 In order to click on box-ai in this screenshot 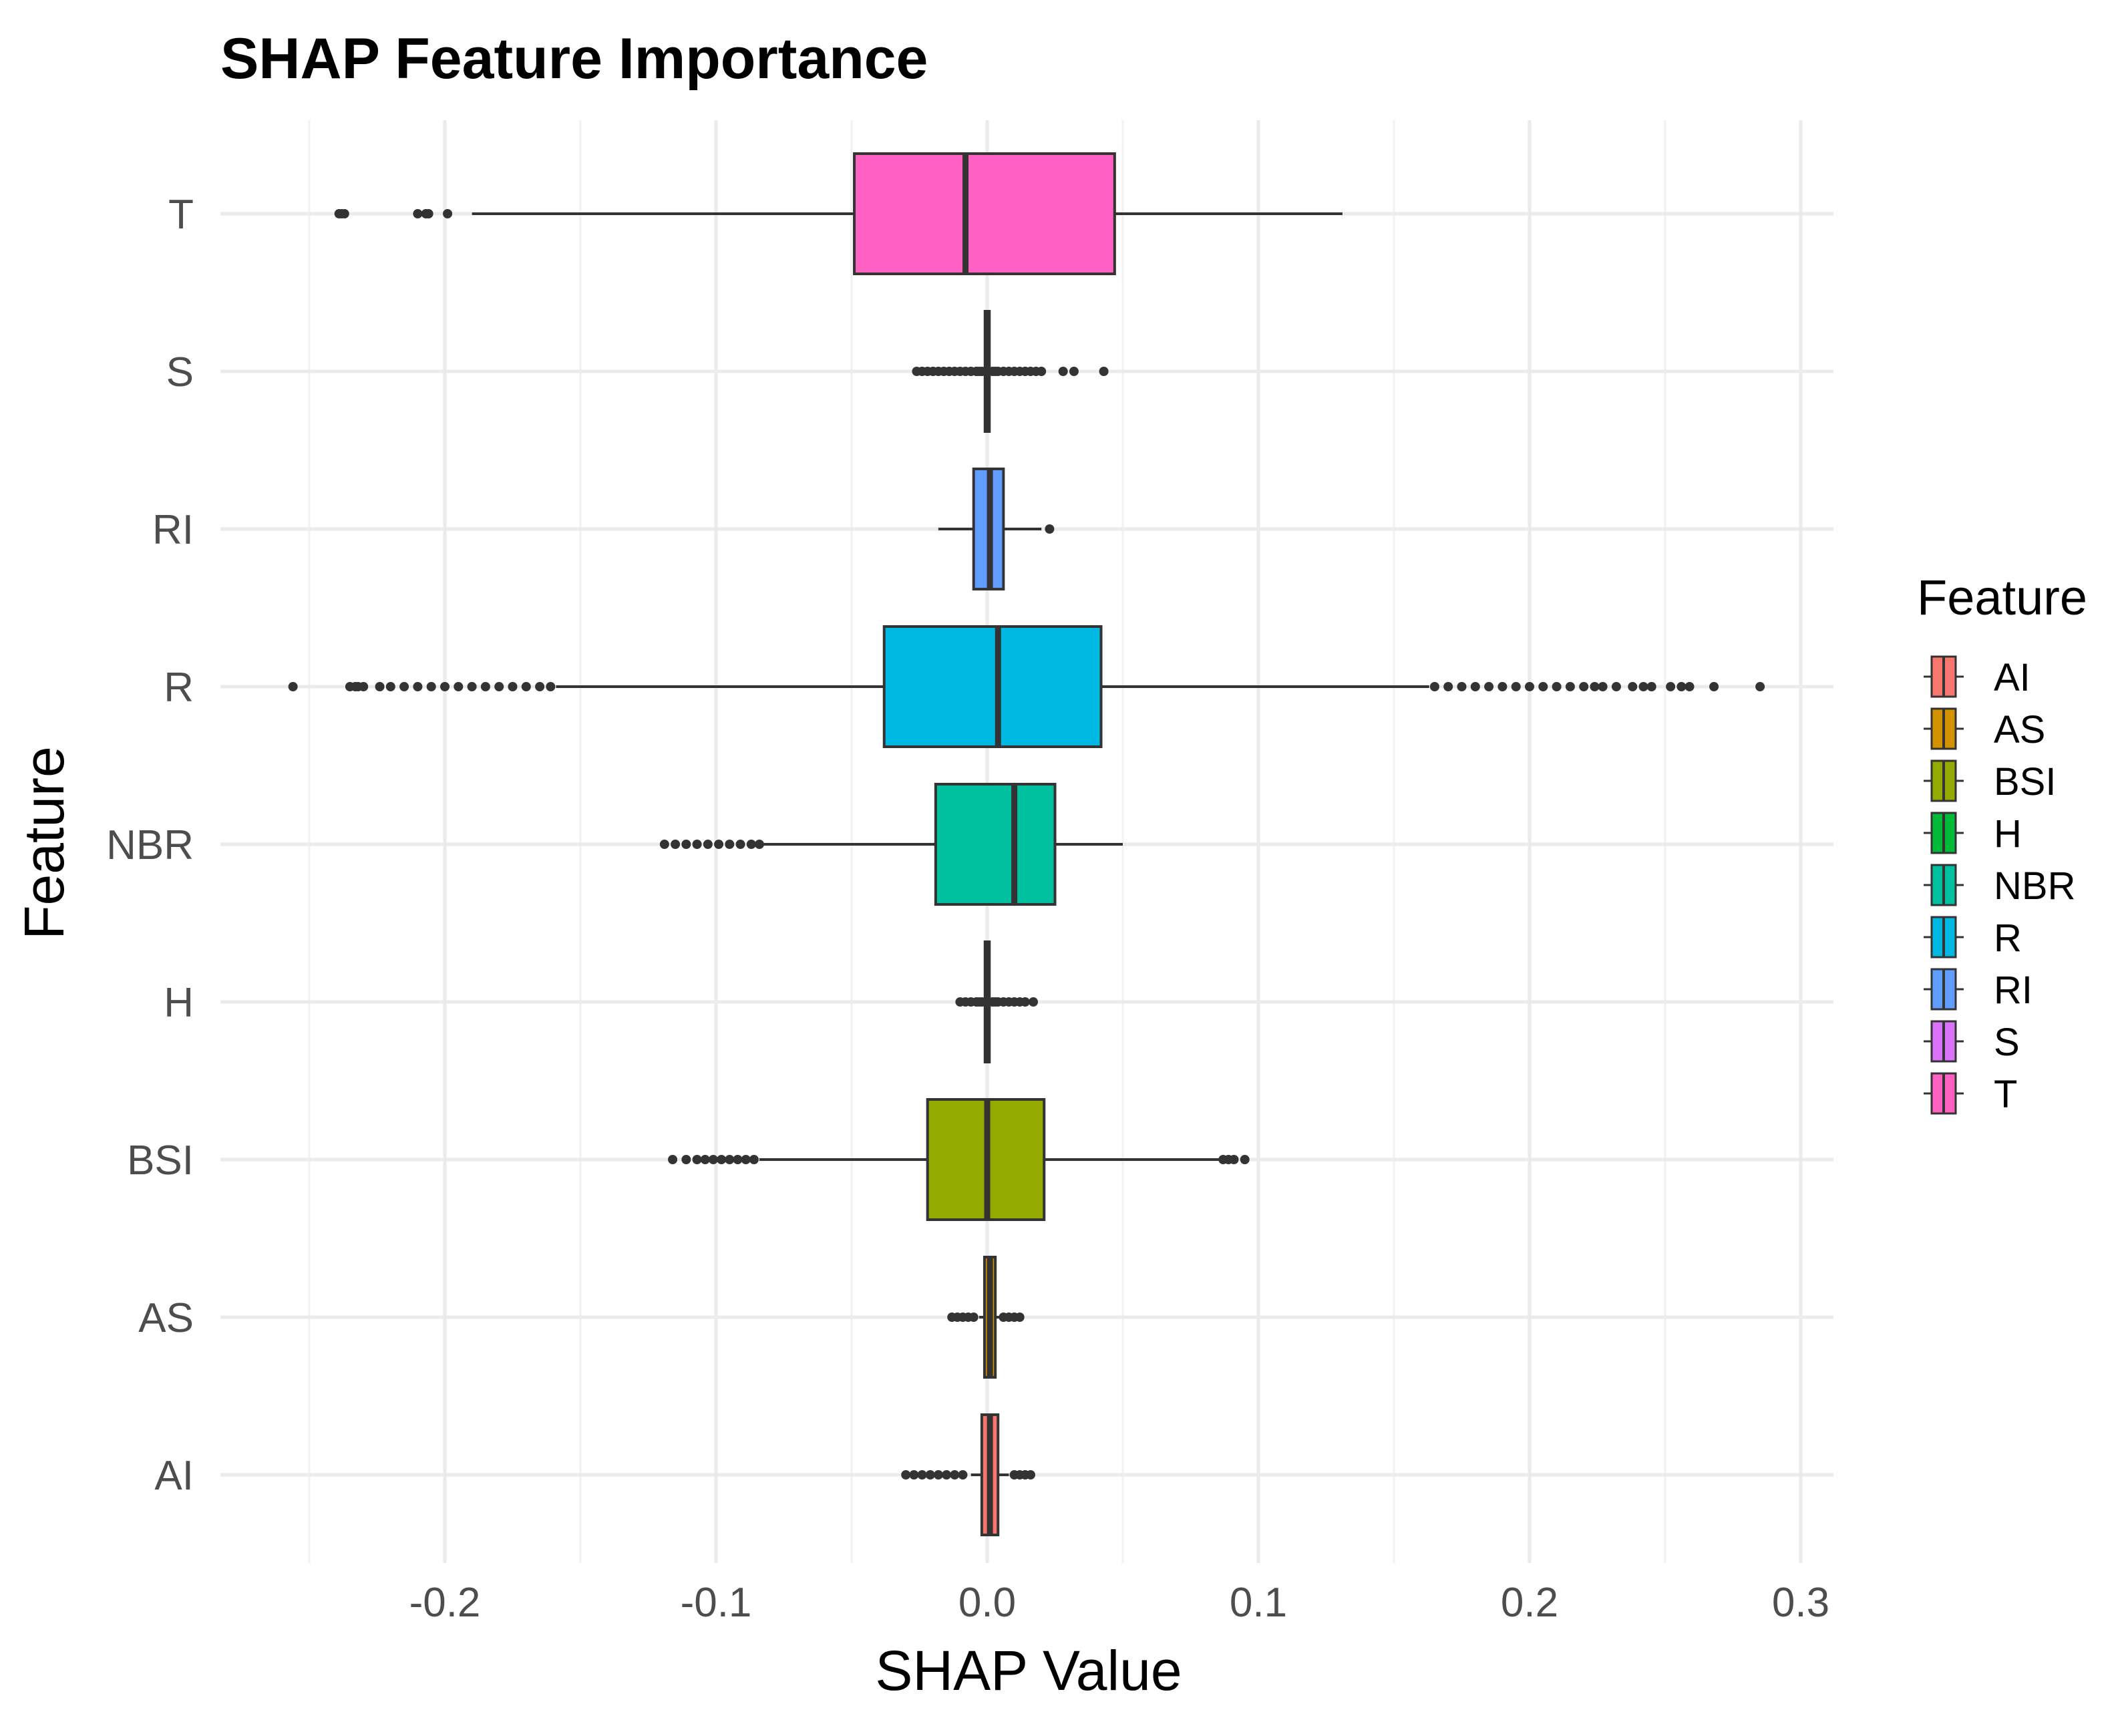, I will do `click(968, 1475)`.